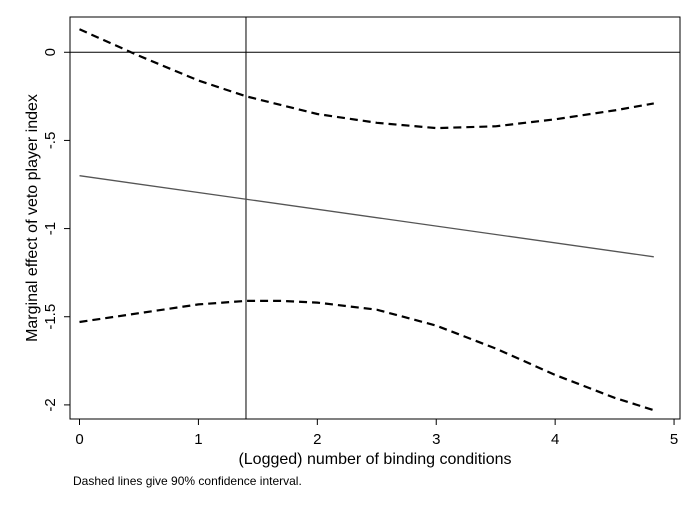 Image resolution: width=699 pixels, height=509 pixels. I want to click on y-tick-label: -.5, so click(50, 141).